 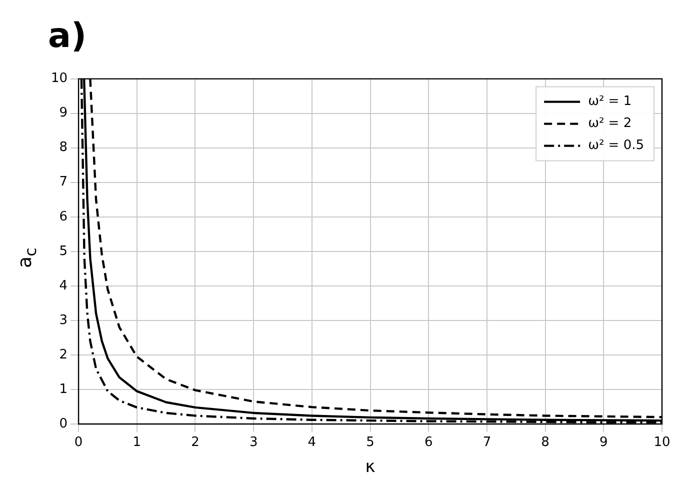 I want to click on y-tick-label: 8, so click(x=63, y=148).